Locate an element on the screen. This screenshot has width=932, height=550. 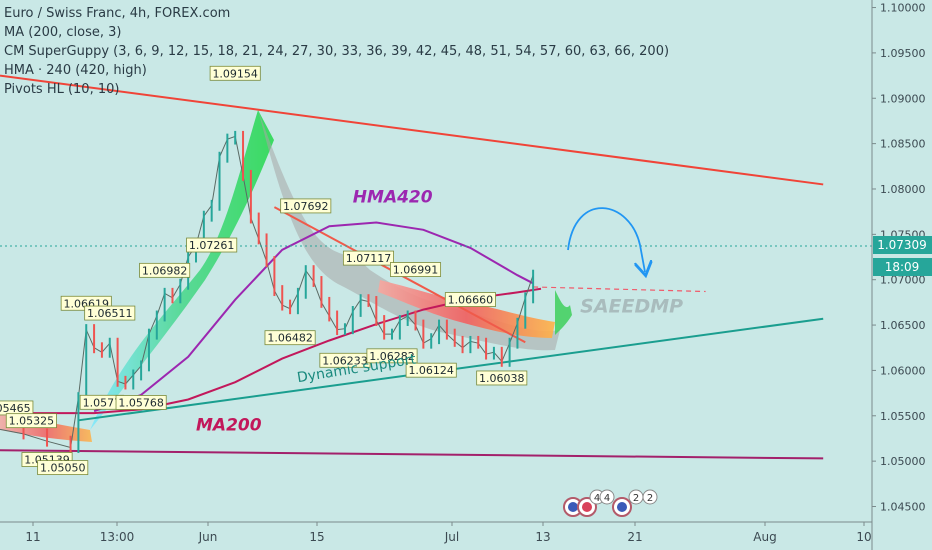
price-tick-label: 1.09500 is located at coordinates (903, 53).